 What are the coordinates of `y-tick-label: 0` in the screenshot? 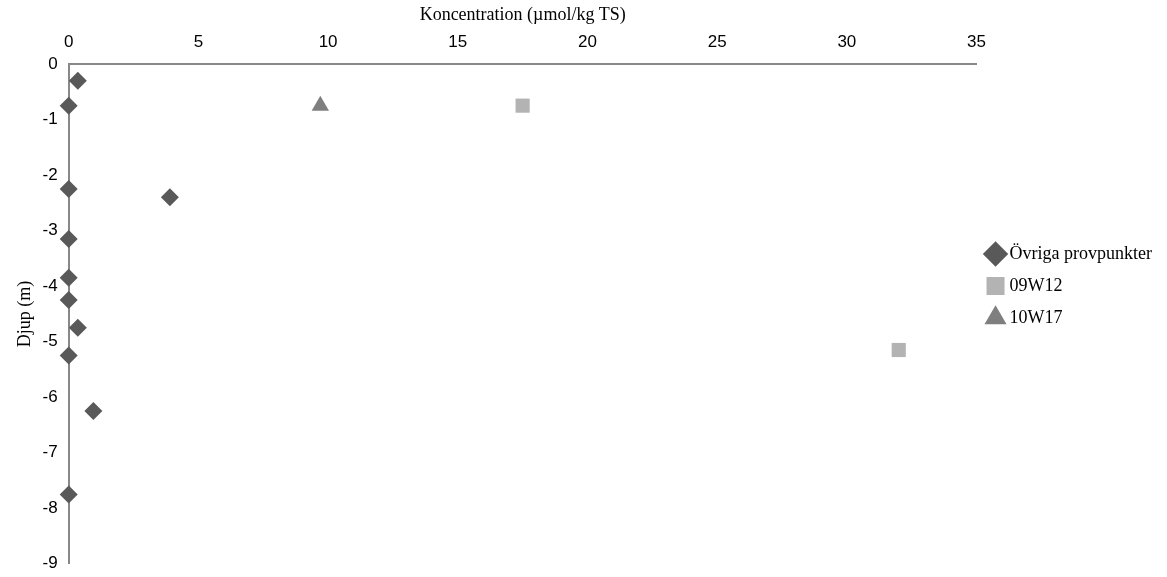 It's located at (53, 63).